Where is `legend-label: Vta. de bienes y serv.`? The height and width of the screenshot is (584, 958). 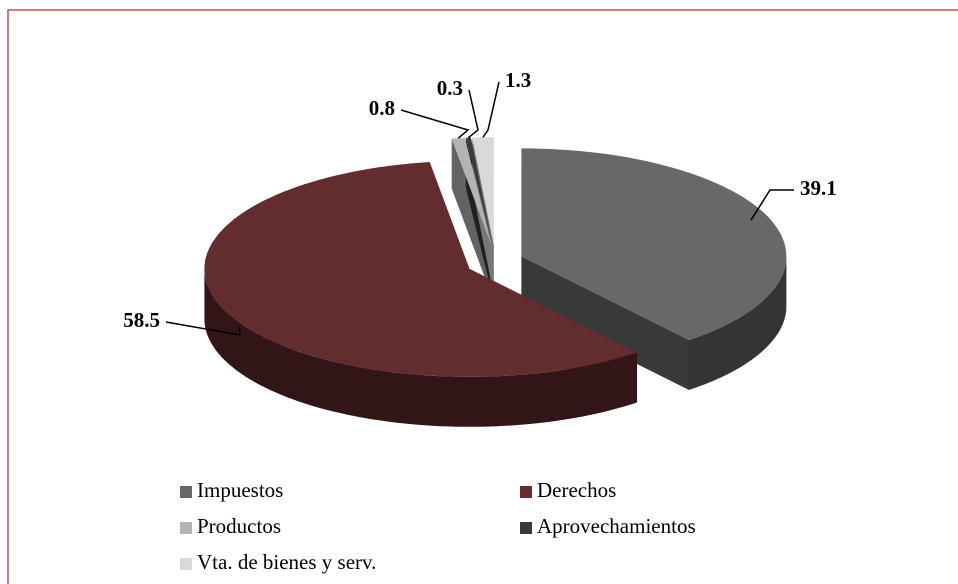 legend-label: Vta. de bienes y serv. is located at coordinates (286, 562).